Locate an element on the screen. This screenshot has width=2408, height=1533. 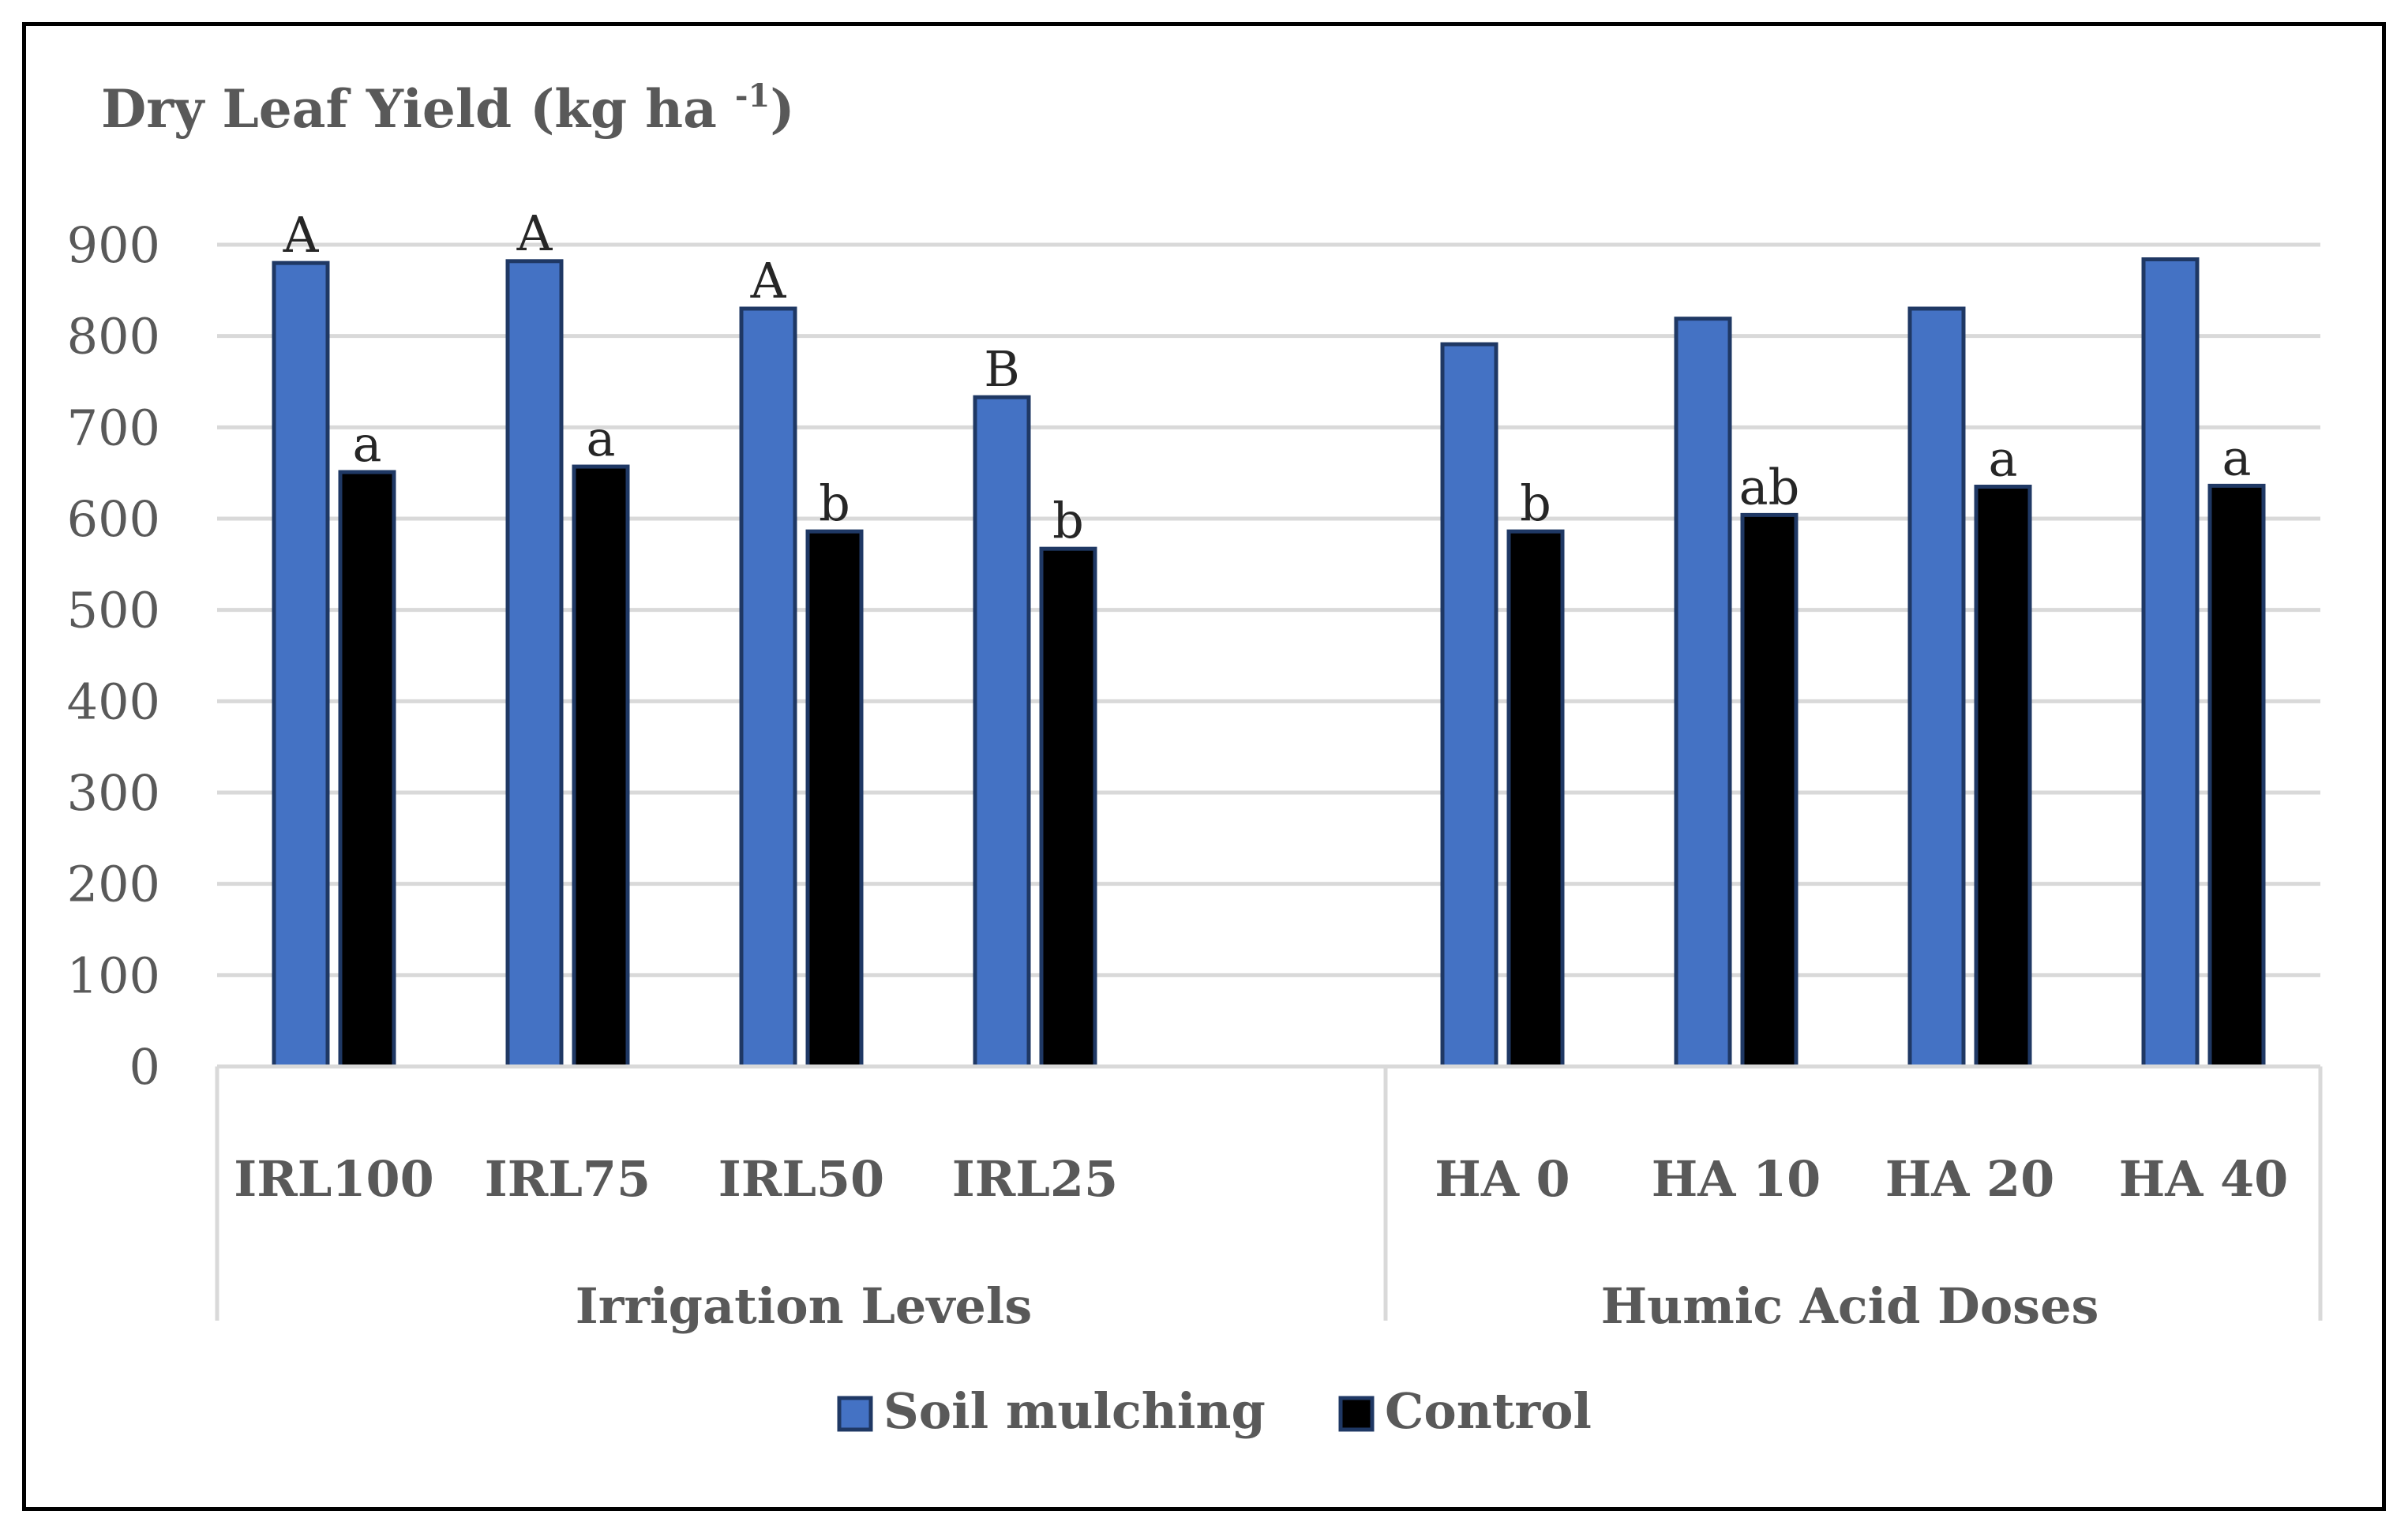
chart-title-superscript: -1 is located at coordinates (752, 95).